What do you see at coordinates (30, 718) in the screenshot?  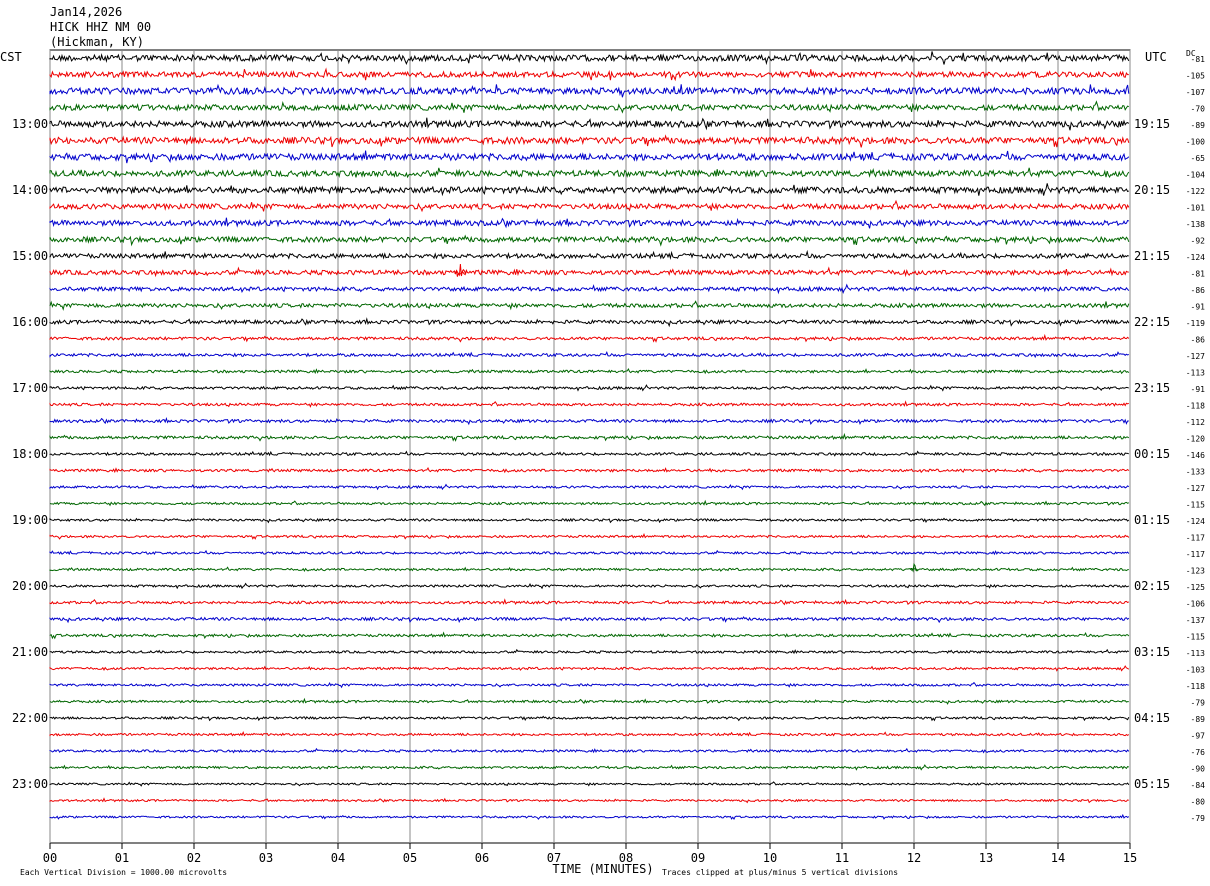 I see `cst-hour-label: 22:00` at bounding box center [30, 718].